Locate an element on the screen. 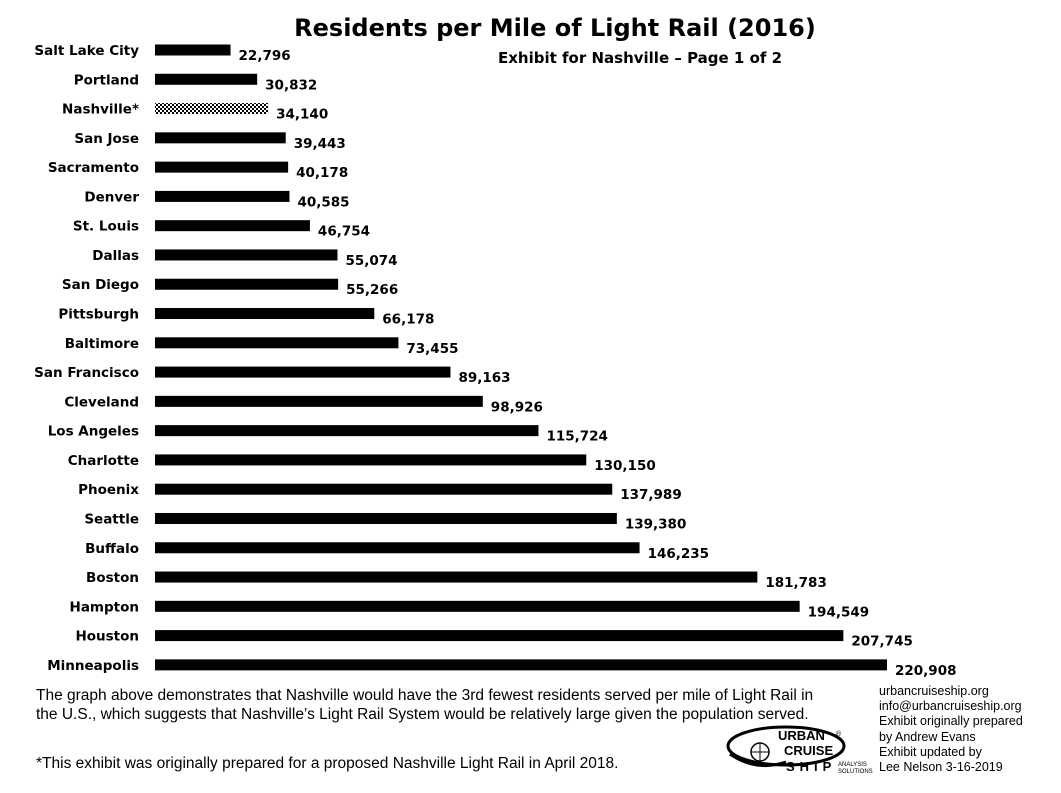 This screenshot has height=793, width=1061. category-label: Denver is located at coordinates (111, 197).